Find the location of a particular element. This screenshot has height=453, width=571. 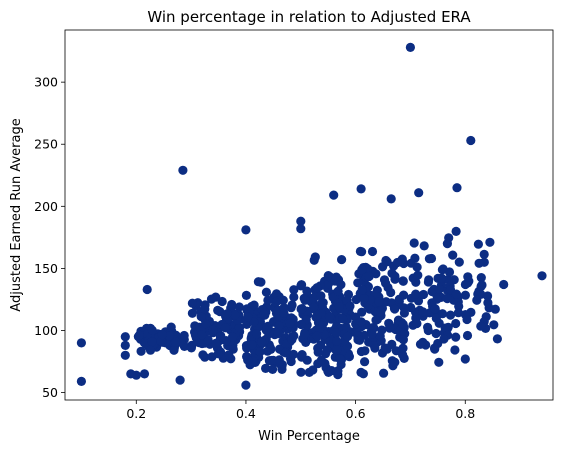

x-axis-label: Win Percentage is located at coordinates (309, 436).